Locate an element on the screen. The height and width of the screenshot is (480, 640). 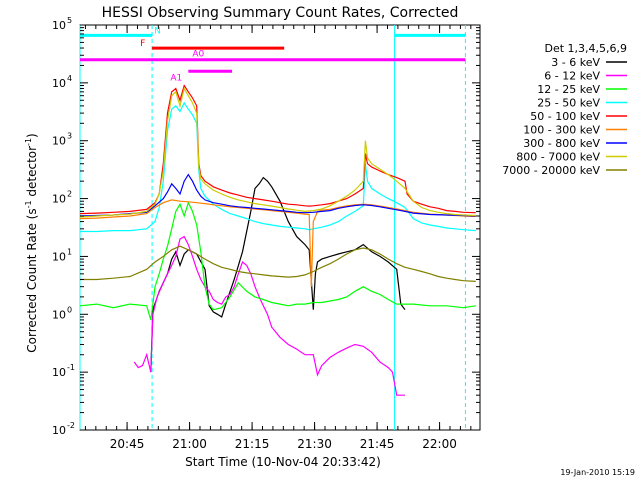
legend-label-6: 300 - 800 keV is located at coordinates (561, 143).